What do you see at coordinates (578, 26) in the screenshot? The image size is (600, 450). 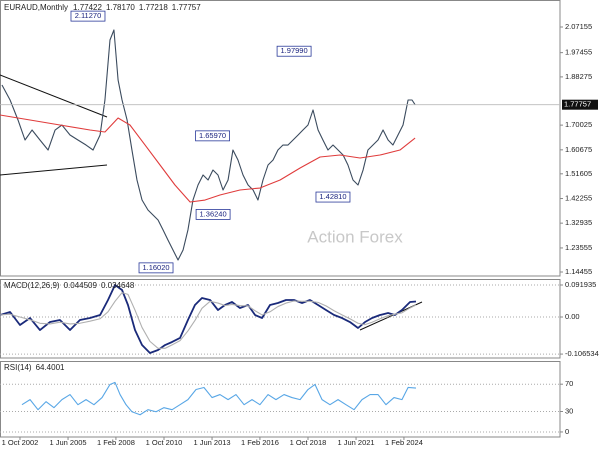 I see `y-tick-label: 2.07155` at bounding box center [578, 26].